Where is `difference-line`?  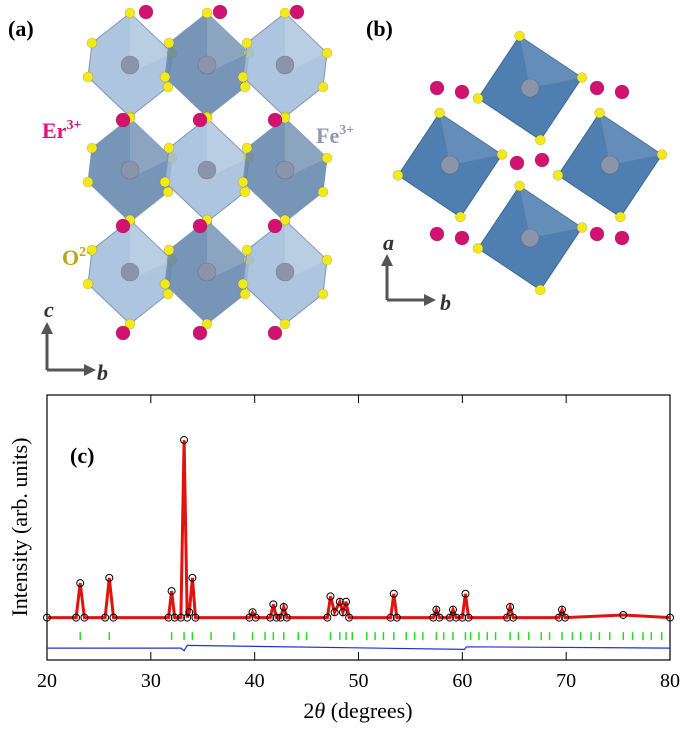
difference-line is located at coordinates (359, 648).